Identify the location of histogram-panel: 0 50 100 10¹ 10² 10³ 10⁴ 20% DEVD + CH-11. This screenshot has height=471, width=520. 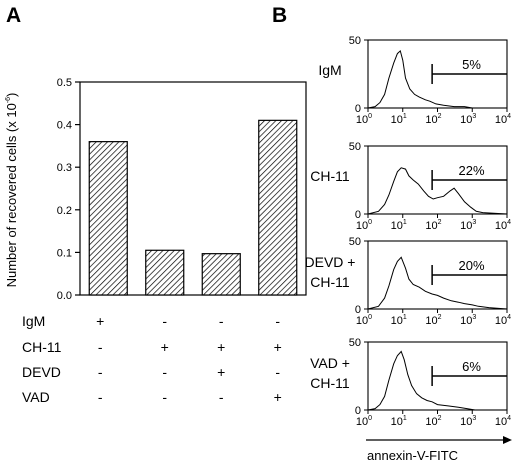
(408, 281).